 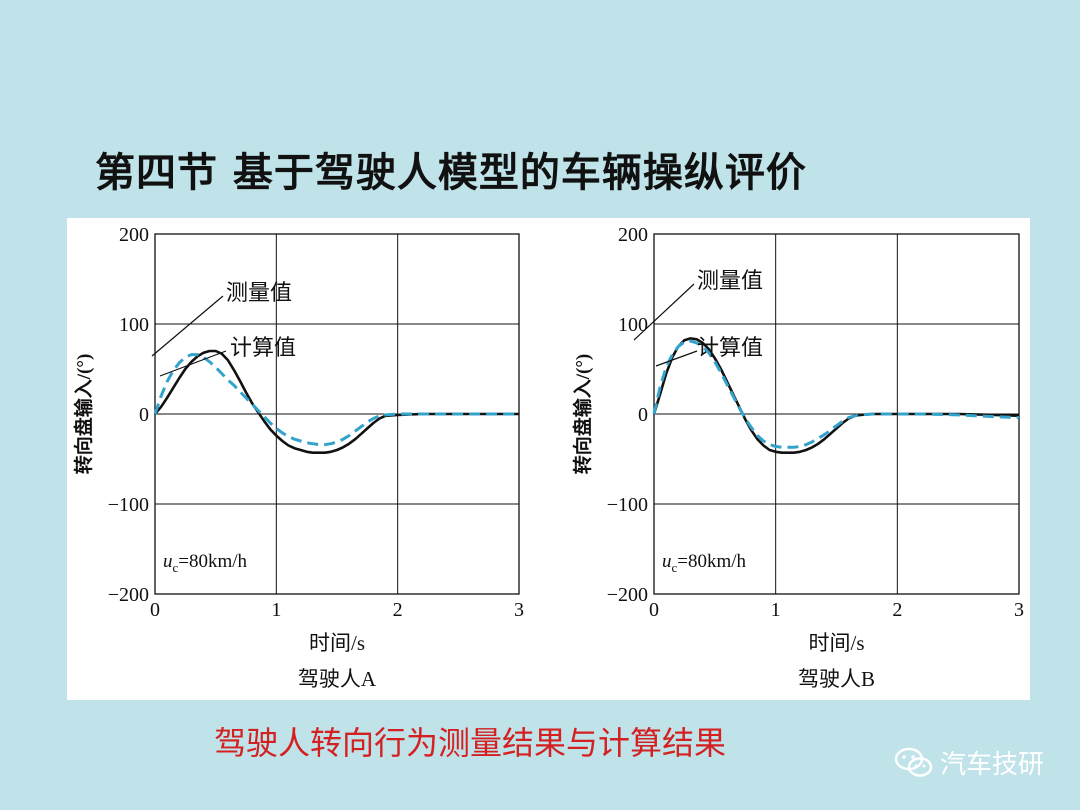 I want to click on chart-subtitle: 驾驶人B, so click(x=836, y=679).